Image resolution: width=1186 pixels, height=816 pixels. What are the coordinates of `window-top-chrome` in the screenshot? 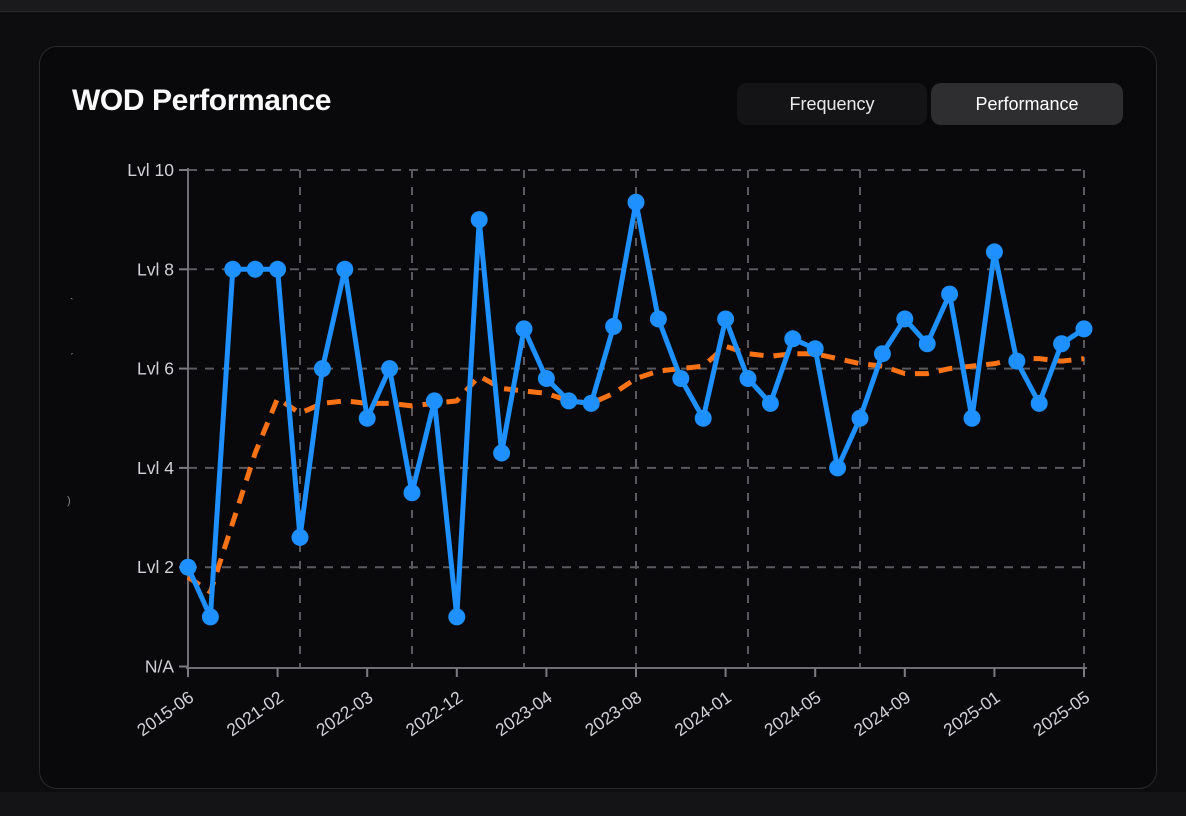 It's located at (593, 6).